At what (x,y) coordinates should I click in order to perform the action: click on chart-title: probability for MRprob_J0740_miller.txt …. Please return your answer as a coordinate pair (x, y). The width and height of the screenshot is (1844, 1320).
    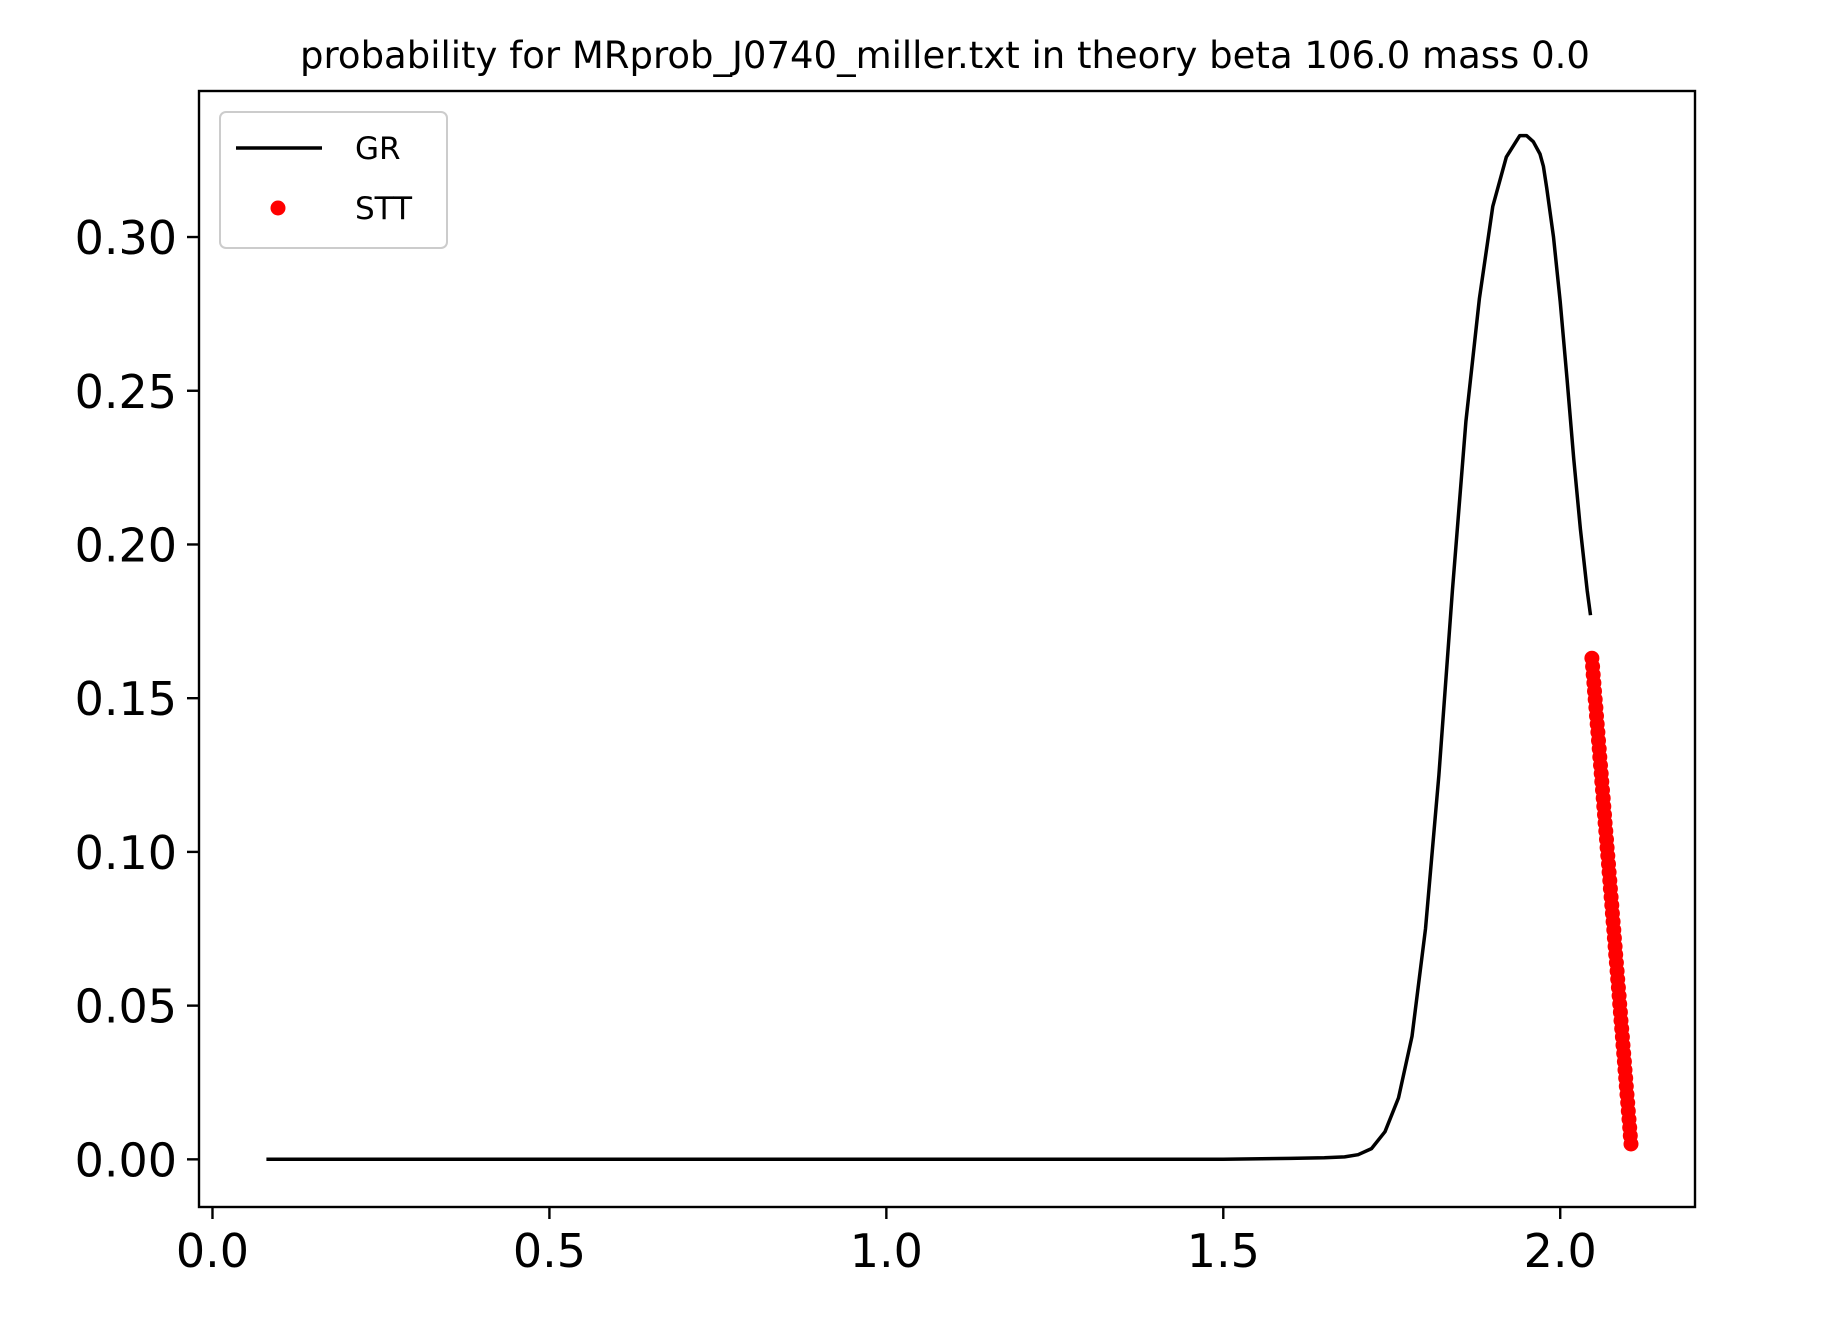
    Looking at the image, I should click on (945, 55).